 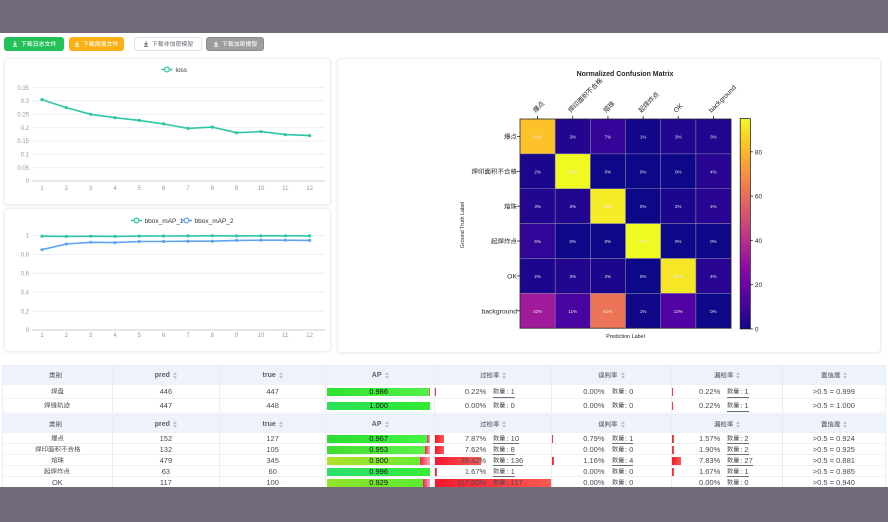 What do you see at coordinates (759, 152) in the screenshot?
I see `svg-text: 80` at bounding box center [759, 152].